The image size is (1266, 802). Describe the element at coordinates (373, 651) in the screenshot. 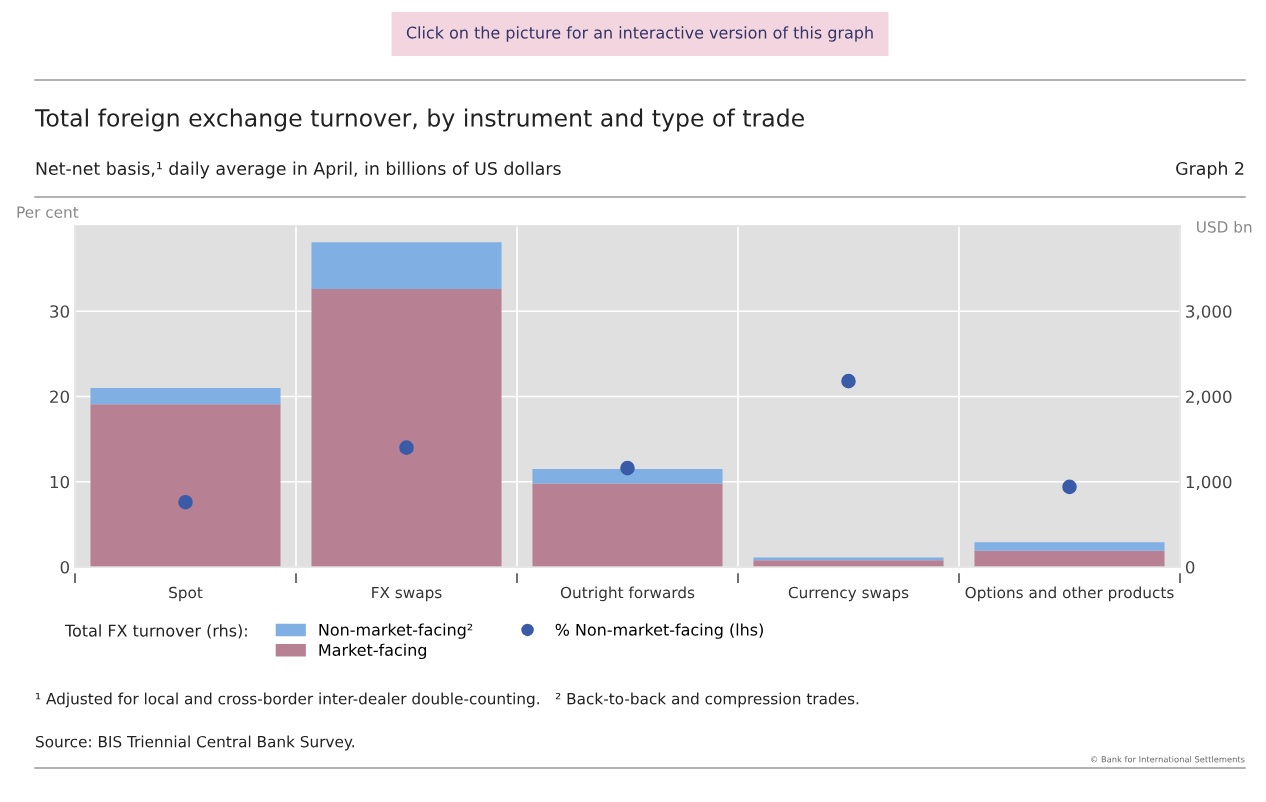

I see `legend-label: Market-facing` at that location.